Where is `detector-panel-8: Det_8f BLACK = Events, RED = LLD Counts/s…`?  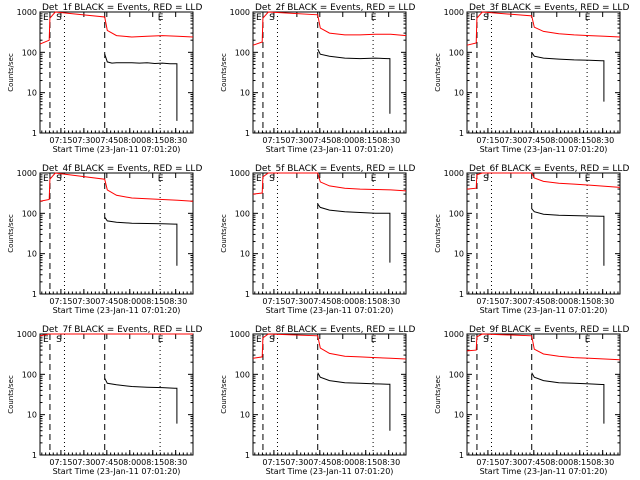 detector-panel-8: Det_8f BLACK = Events, RED = LLD Counts/s… is located at coordinates (317, 400).